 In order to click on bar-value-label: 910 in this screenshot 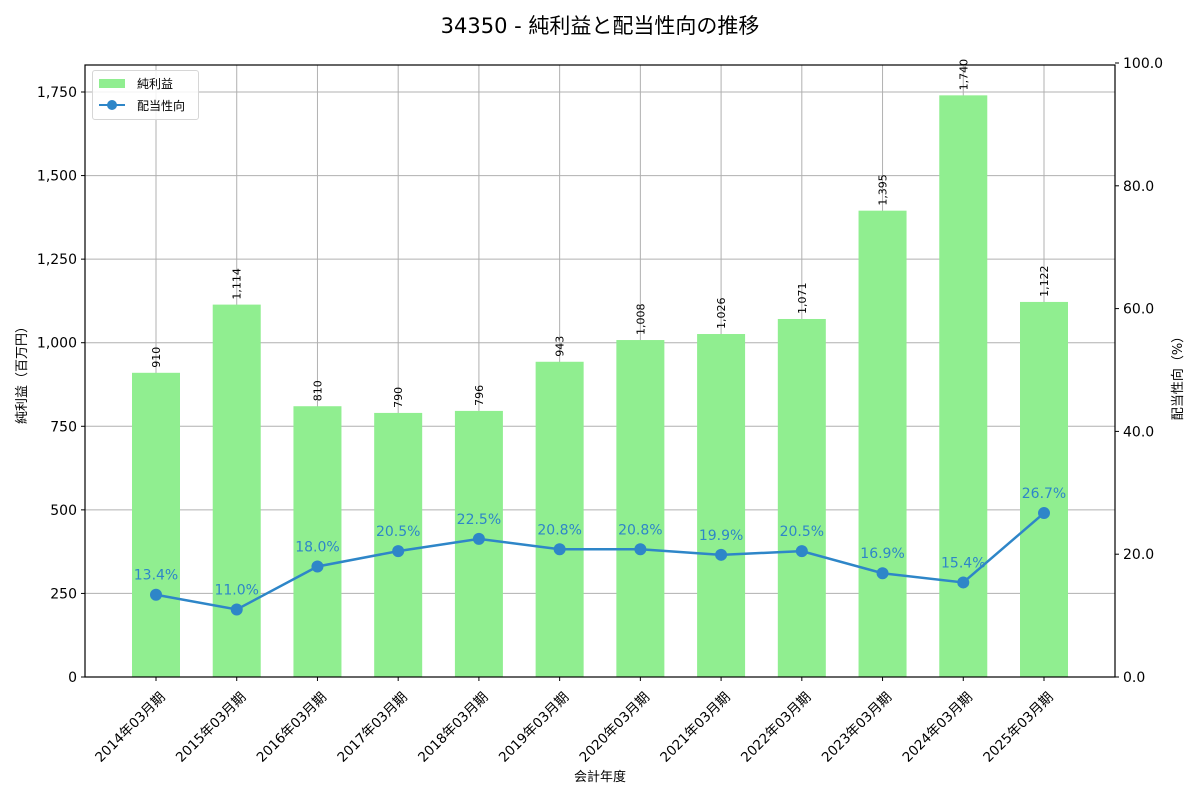, I will do `click(156, 357)`.